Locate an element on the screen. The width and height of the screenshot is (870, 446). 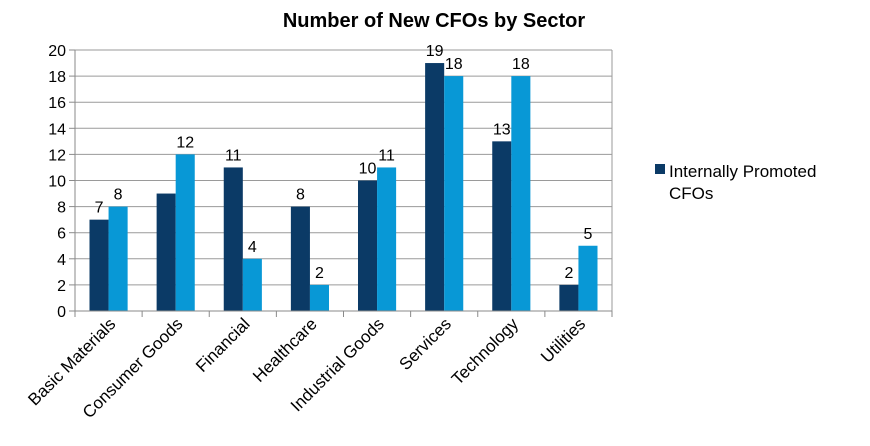
y-axis: 0 2 4 6 8 10 12 14 16 18 20 is located at coordinates (62, 182).